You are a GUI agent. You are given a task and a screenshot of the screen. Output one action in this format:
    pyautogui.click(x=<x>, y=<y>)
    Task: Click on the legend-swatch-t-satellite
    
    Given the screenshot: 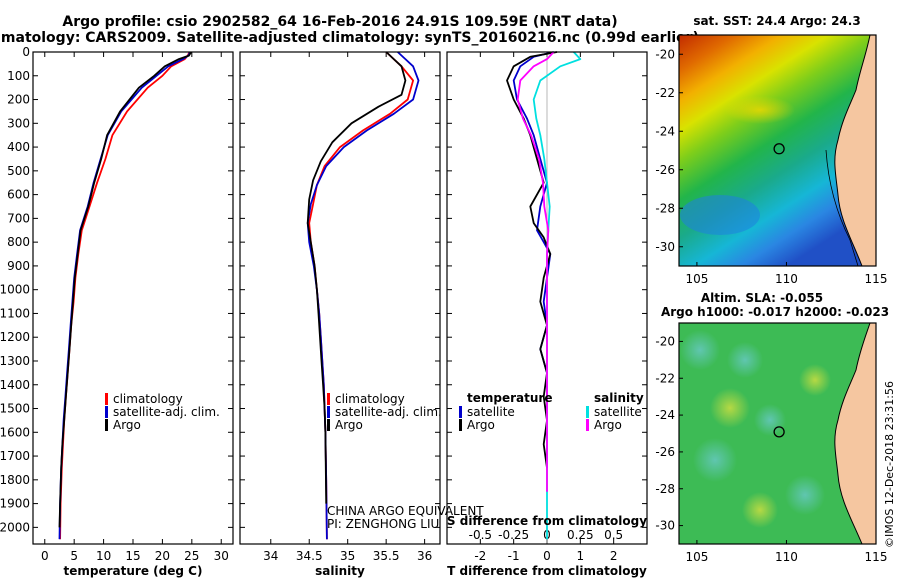 What is the action you would take?
    pyautogui.click(x=460, y=412)
    